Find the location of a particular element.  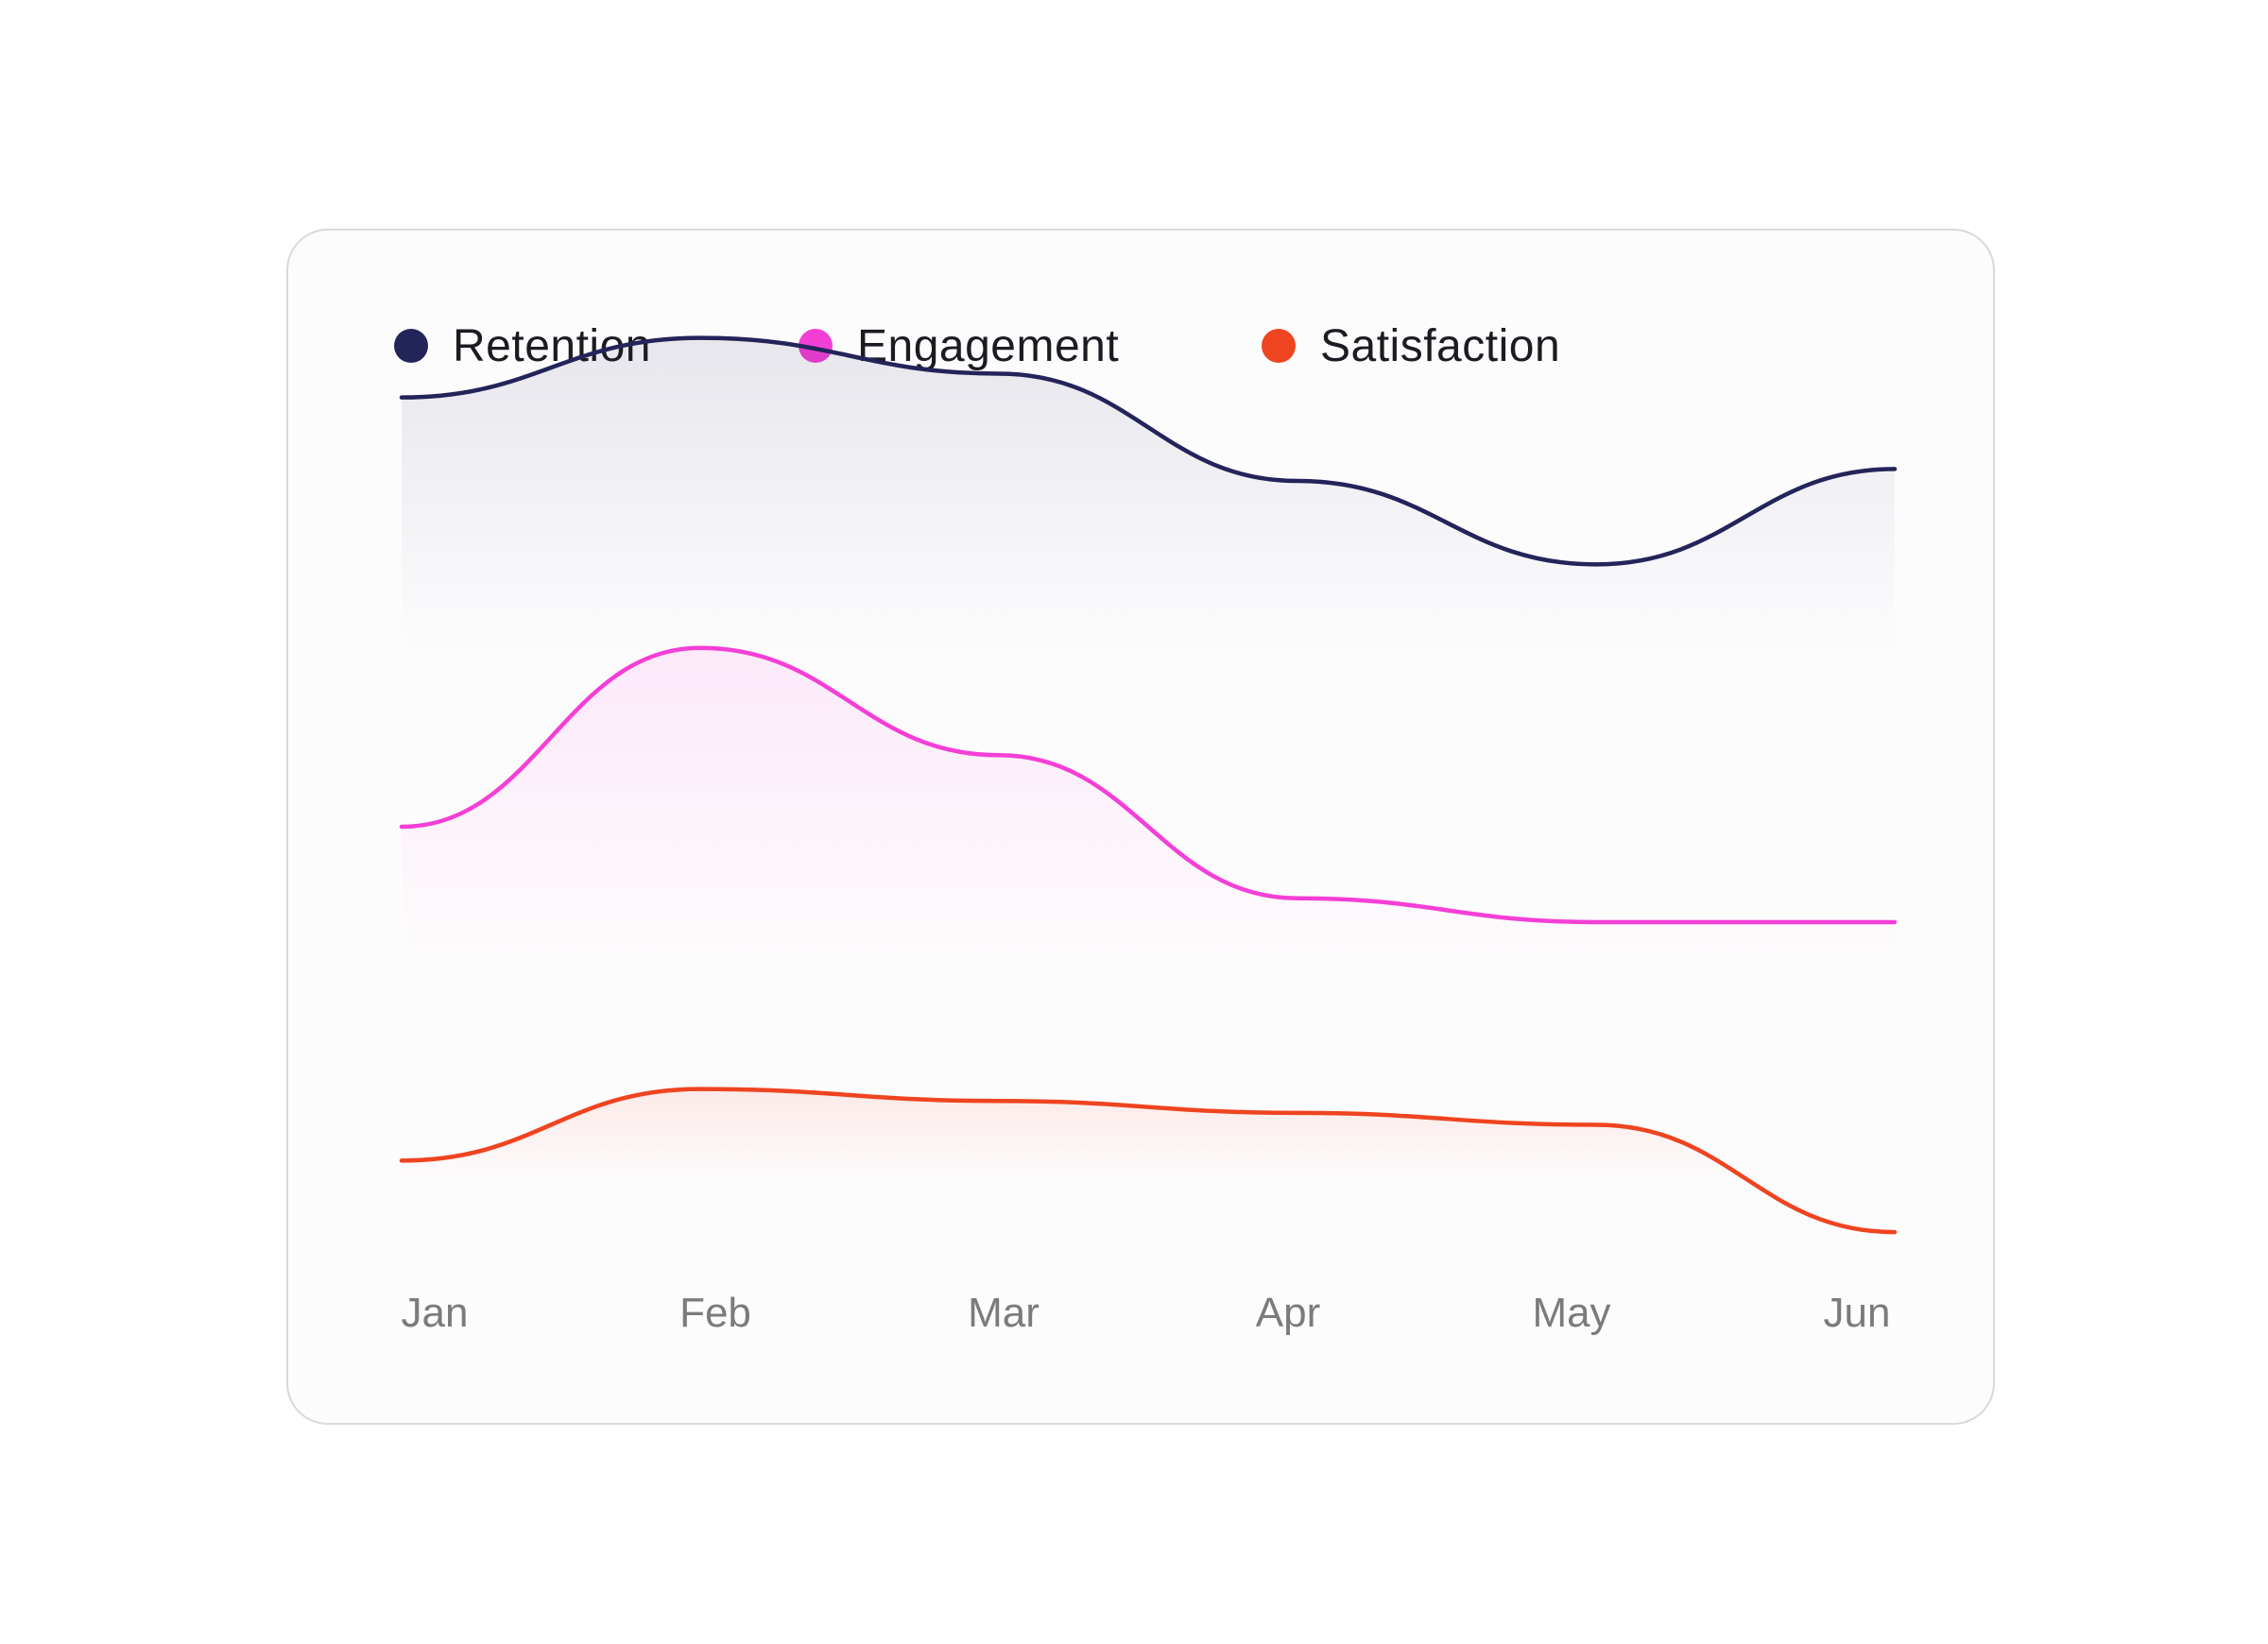

line-retention is located at coordinates (1148, 451).